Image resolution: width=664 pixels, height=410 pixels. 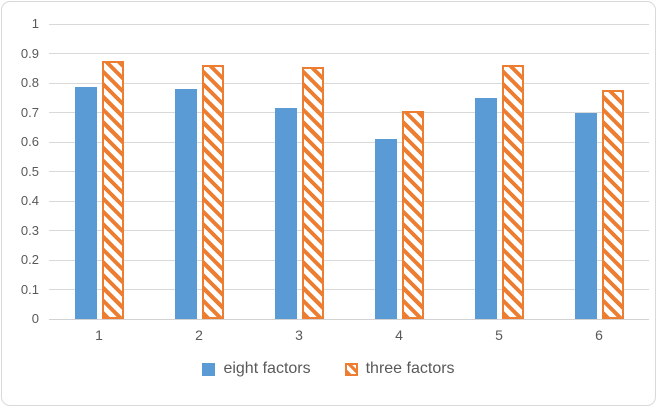 What do you see at coordinates (385, 229) in the screenshot?
I see `bar-eight-factors-cat4` at bounding box center [385, 229].